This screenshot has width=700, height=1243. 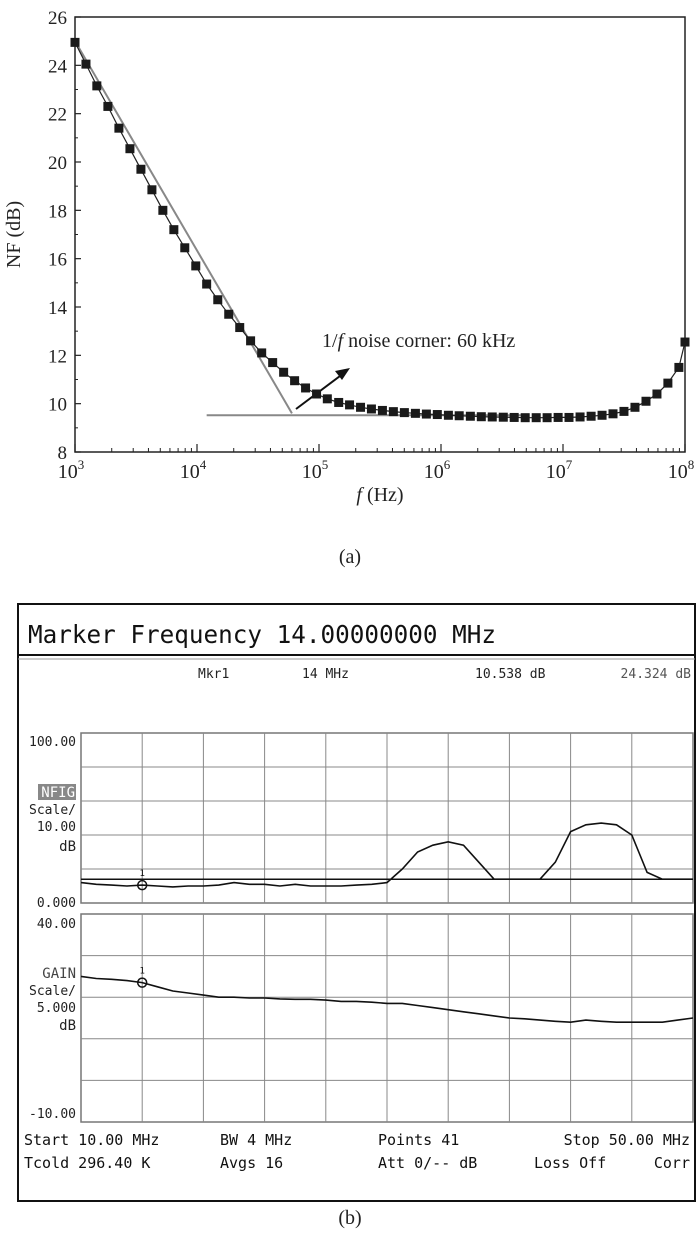 I want to click on loss-status: Loss Off, so click(x=570, y=1163).